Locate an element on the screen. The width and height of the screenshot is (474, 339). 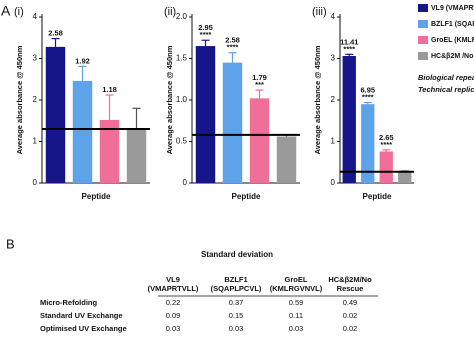
cell: 0.11 is located at coordinates (296, 315).